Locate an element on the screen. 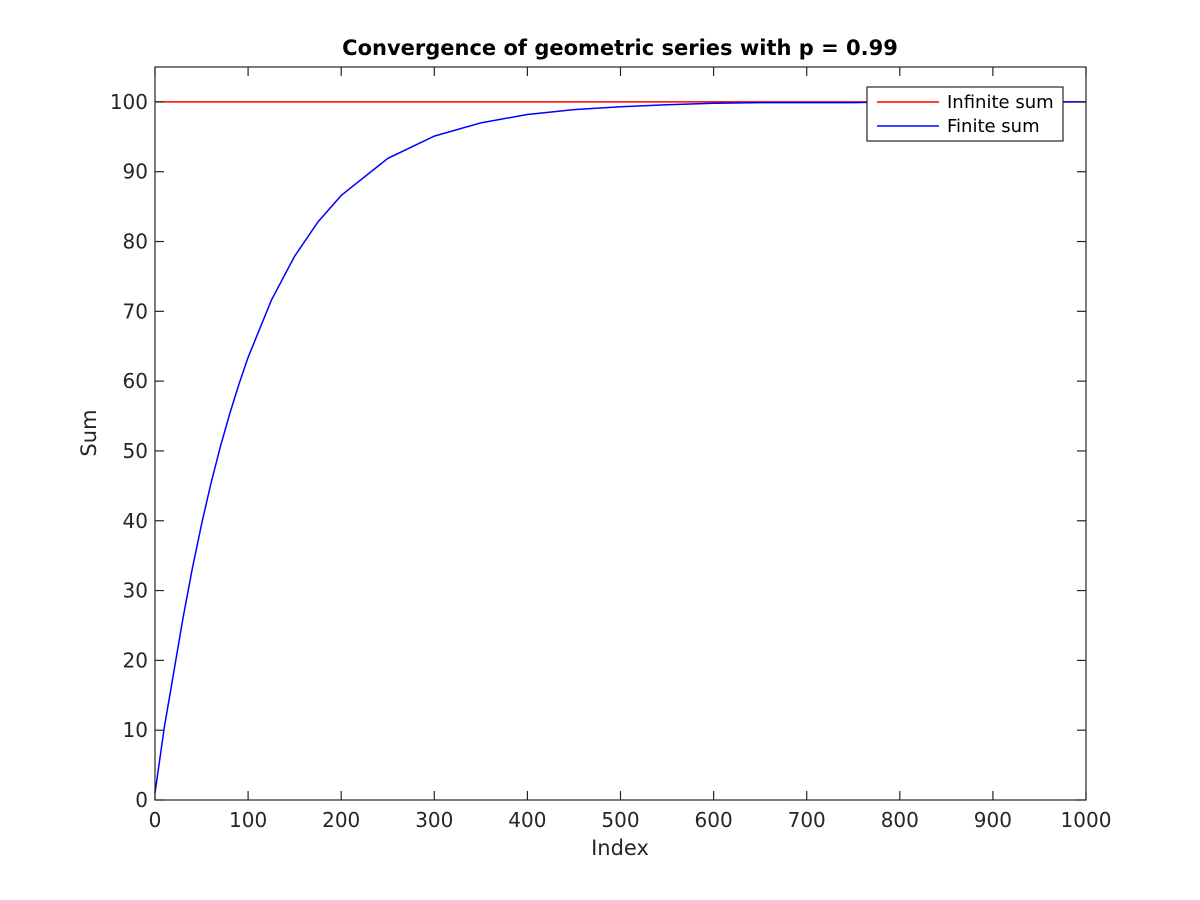  y-tick-label: 10 is located at coordinates (135, 730).